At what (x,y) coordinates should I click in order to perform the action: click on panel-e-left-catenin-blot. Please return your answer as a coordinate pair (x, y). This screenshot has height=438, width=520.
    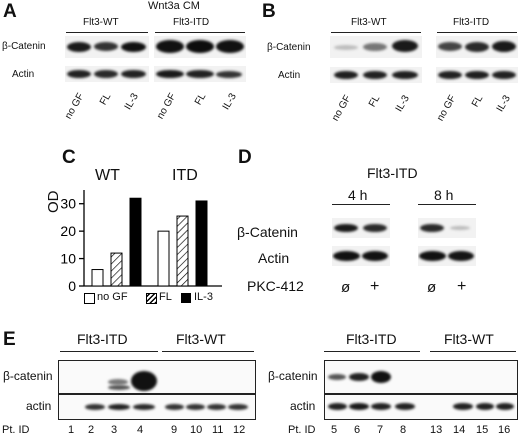
    Looking at the image, I should click on (157, 377).